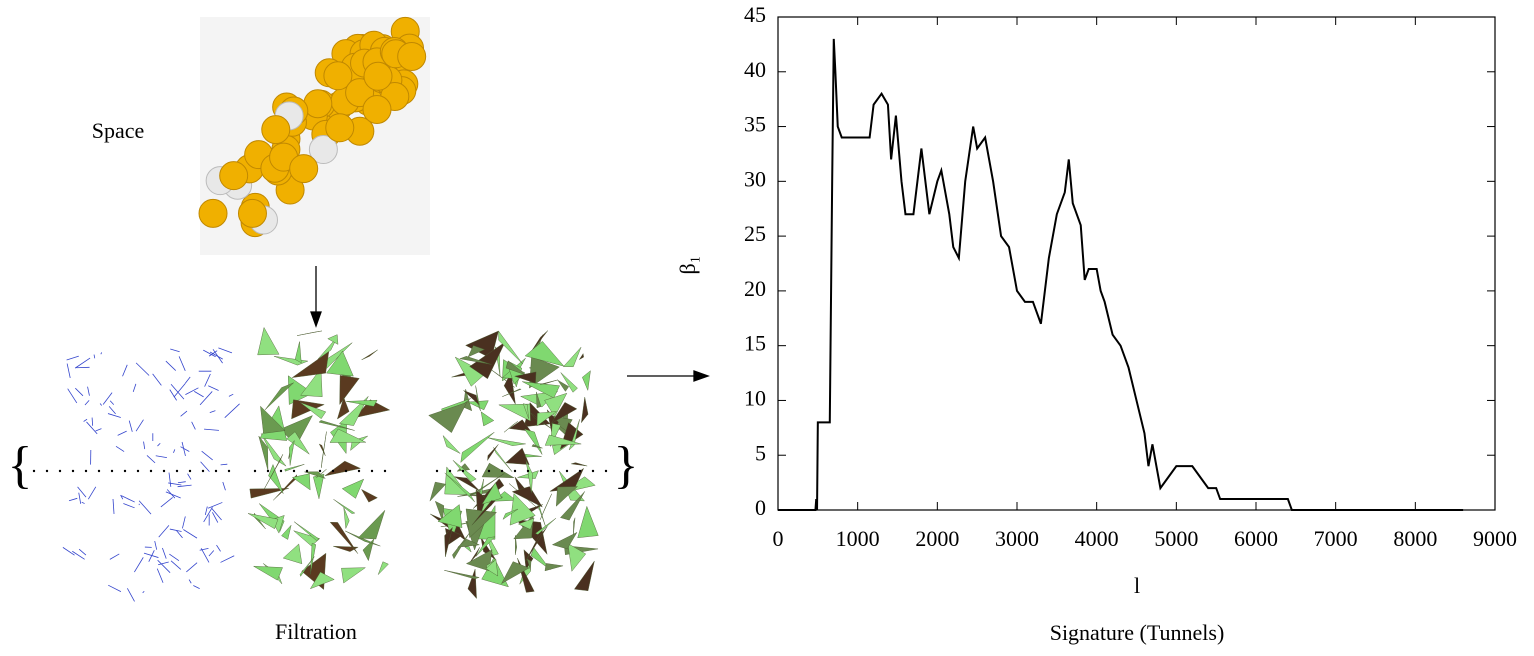 This screenshot has width=1534, height=656. I want to click on y-tick-label: 0, so click(760, 507).